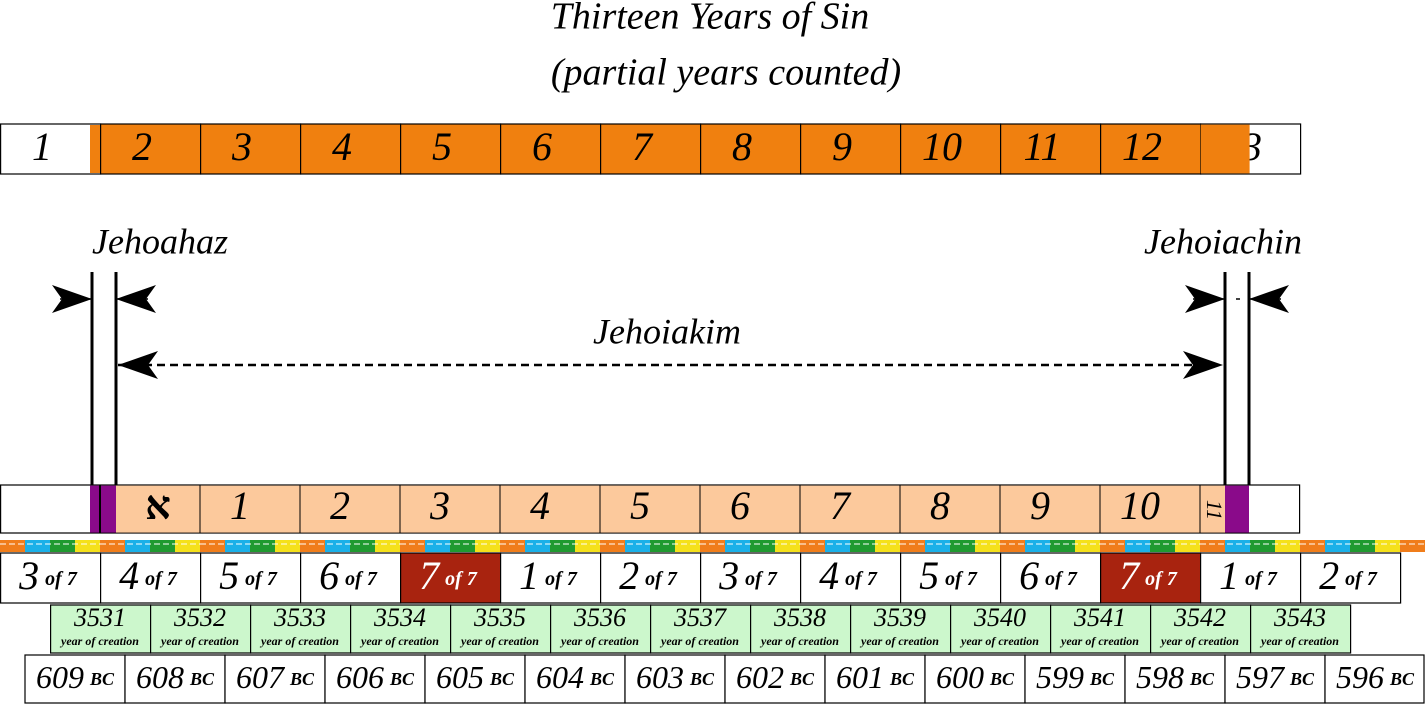  I want to click on bc-label: 607 BC, so click(275, 677).